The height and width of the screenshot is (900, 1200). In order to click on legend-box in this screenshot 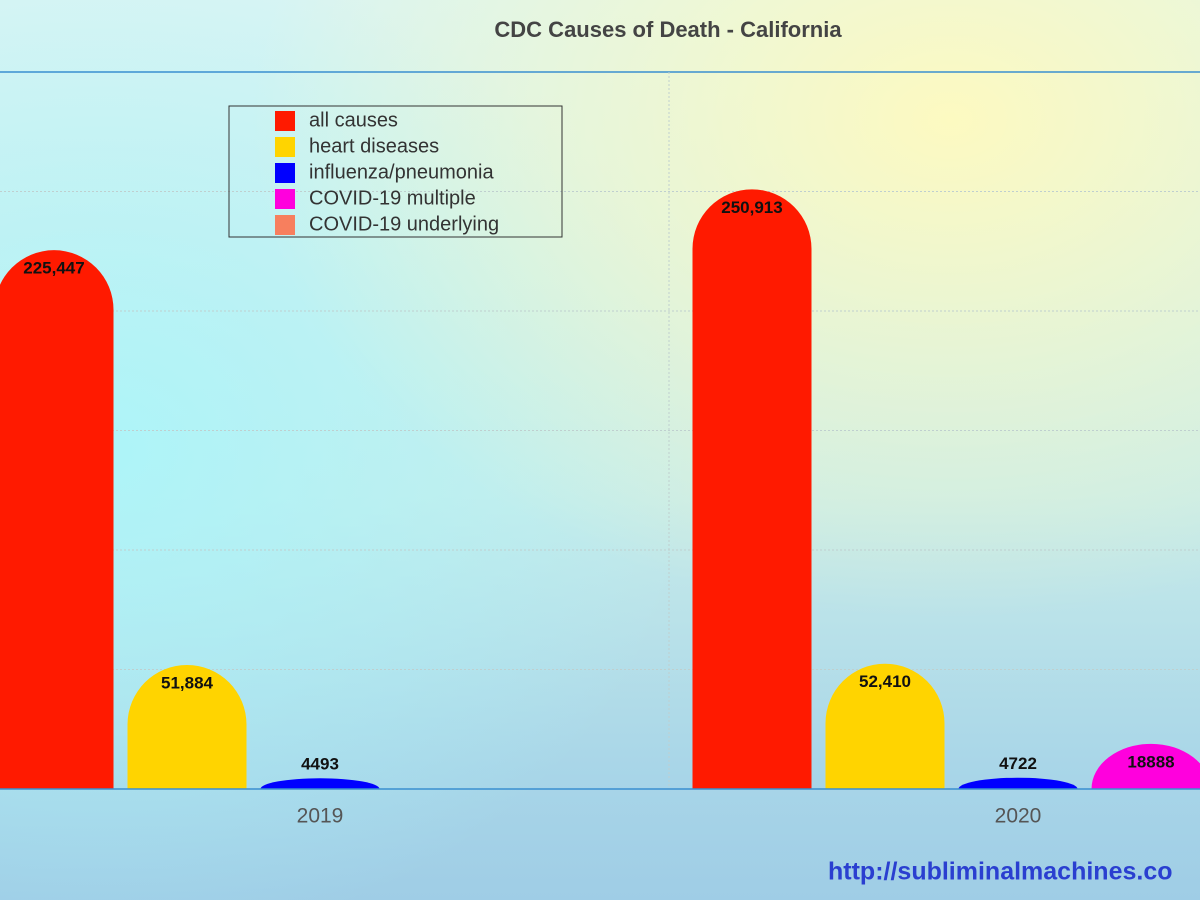, I will do `click(395, 171)`.